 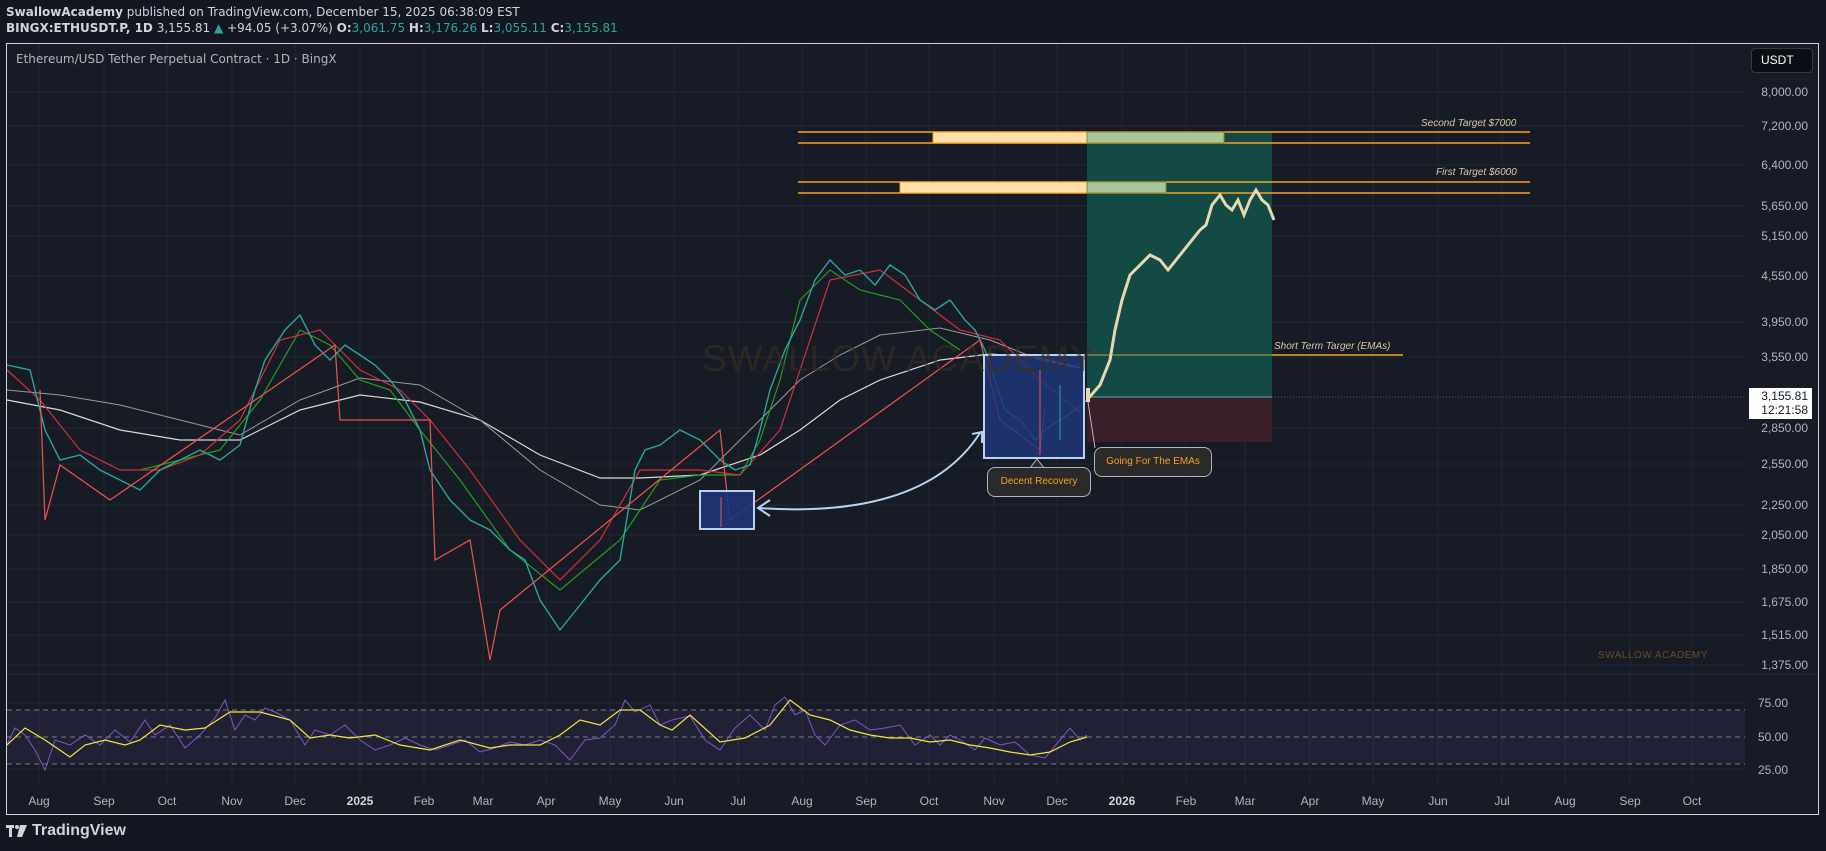 What do you see at coordinates (1476, 172) in the screenshot?
I see `first-target-label: First Target $6000` at bounding box center [1476, 172].